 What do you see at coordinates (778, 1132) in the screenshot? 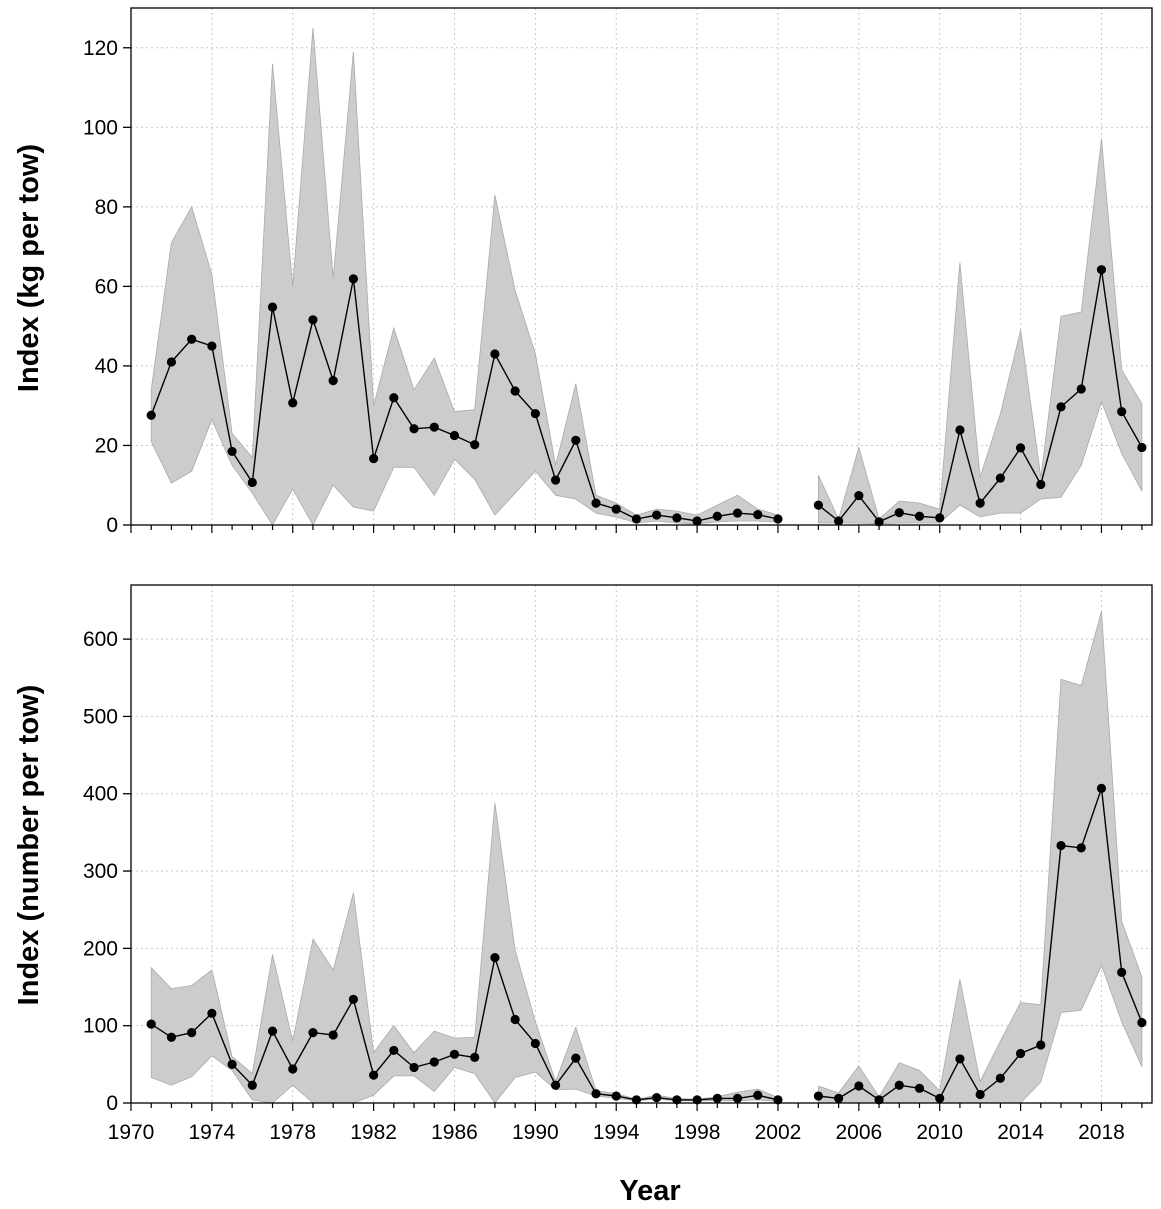
I see `x-tick-label: 2002` at bounding box center [778, 1132].